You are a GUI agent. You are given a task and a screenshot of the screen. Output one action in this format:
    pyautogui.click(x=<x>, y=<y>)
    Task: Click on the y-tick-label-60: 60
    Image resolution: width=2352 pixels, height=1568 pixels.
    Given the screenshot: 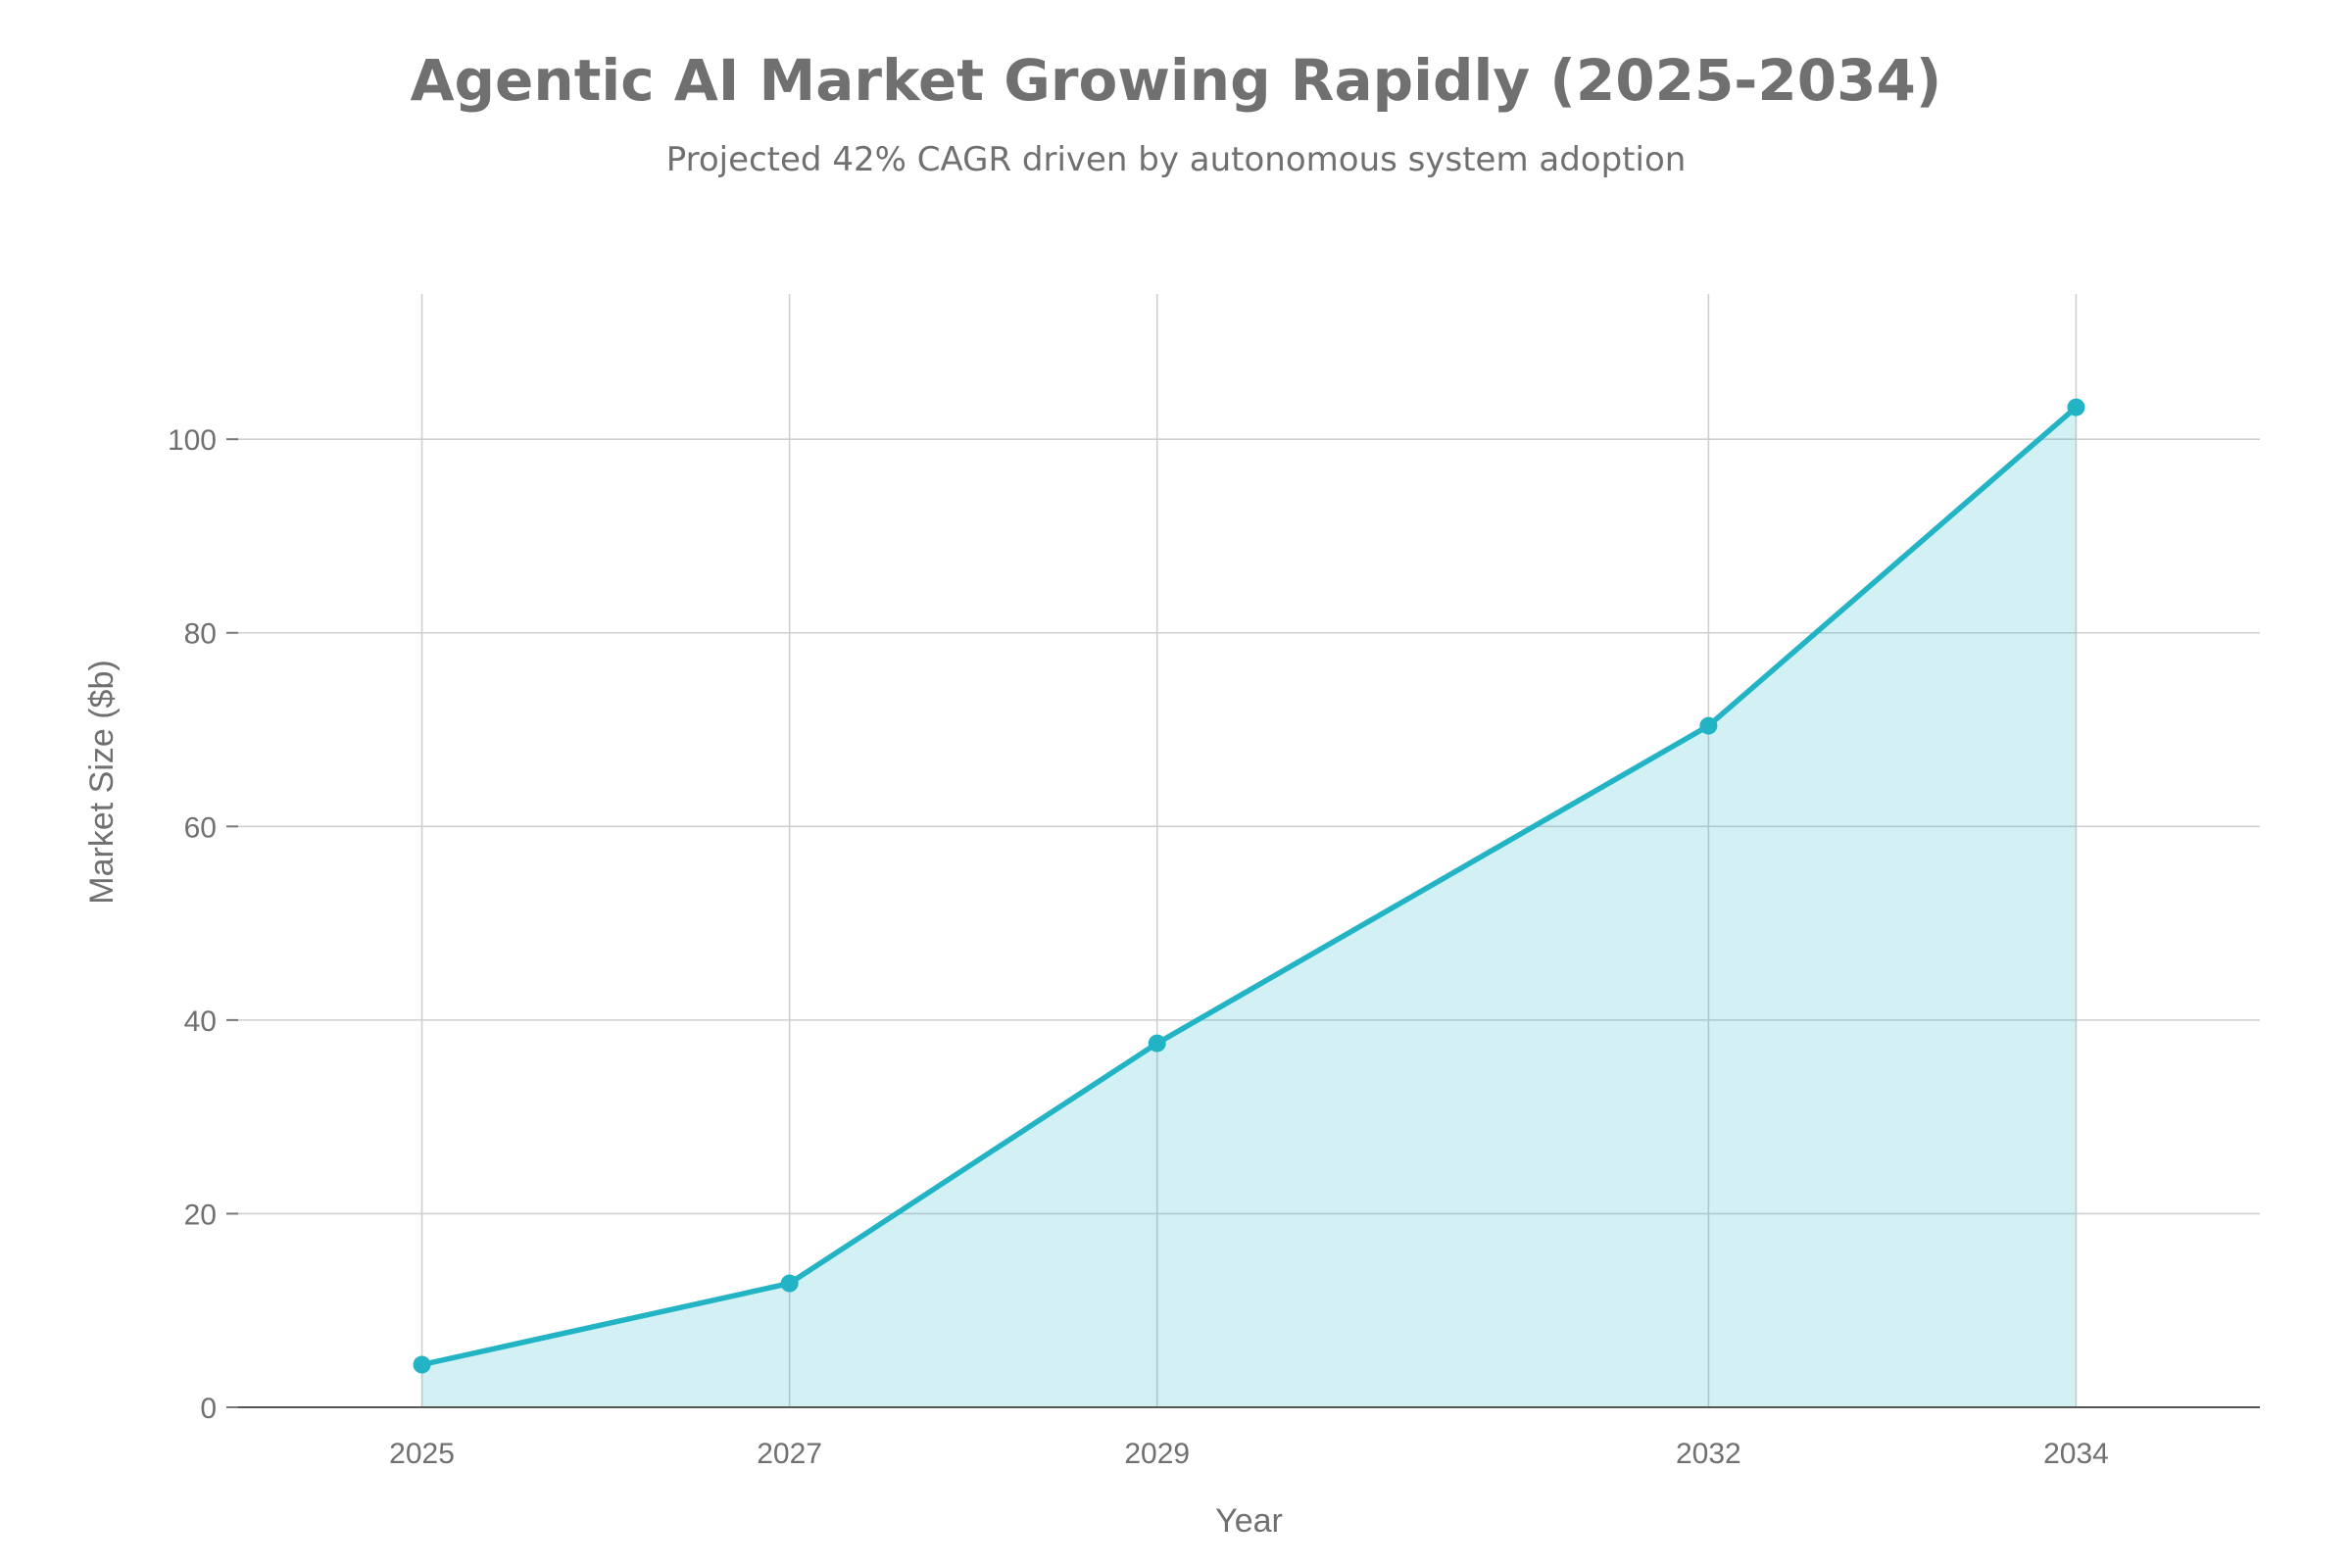 What is the action you would take?
    pyautogui.click(x=200, y=827)
    